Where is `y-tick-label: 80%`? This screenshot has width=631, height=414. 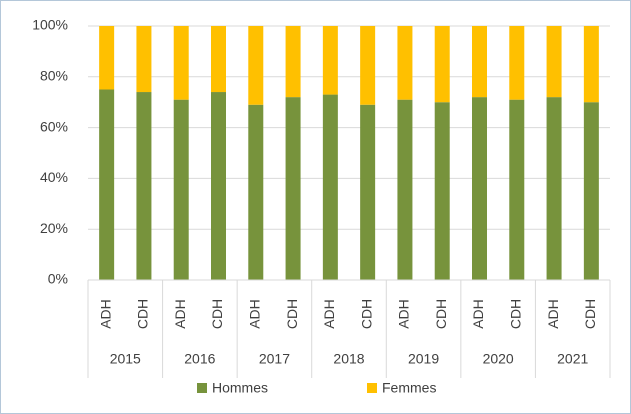 y-tick-label: 80% is located at coordinates (54, 76).